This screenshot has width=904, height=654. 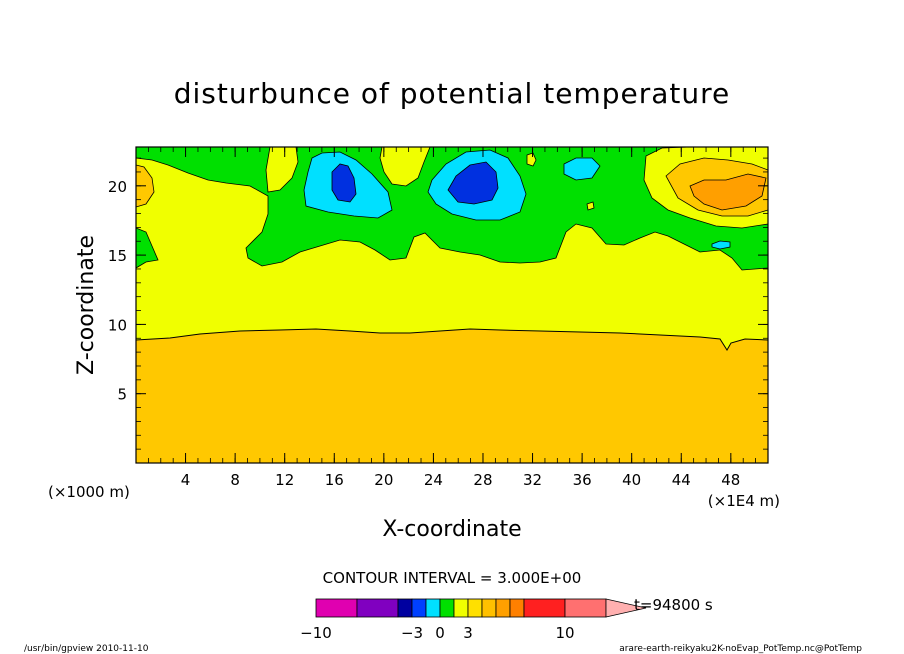 I want to click on colorbar-arrow, so click(x=626, y=608).